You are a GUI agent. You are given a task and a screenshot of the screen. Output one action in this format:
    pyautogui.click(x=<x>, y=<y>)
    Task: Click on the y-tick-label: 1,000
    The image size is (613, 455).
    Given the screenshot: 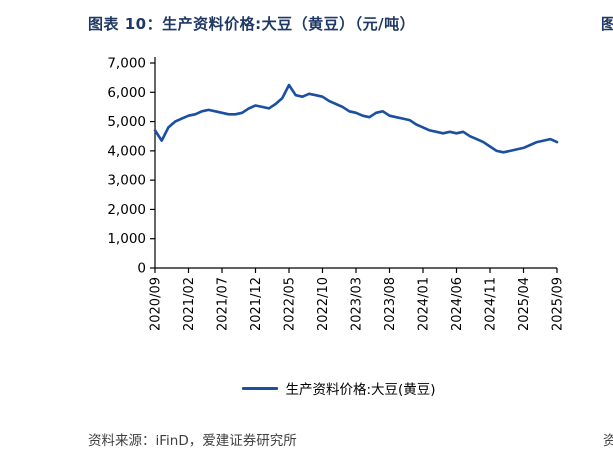 What is the action you would take?
    pyautogui.click(x=126, y=239)
    